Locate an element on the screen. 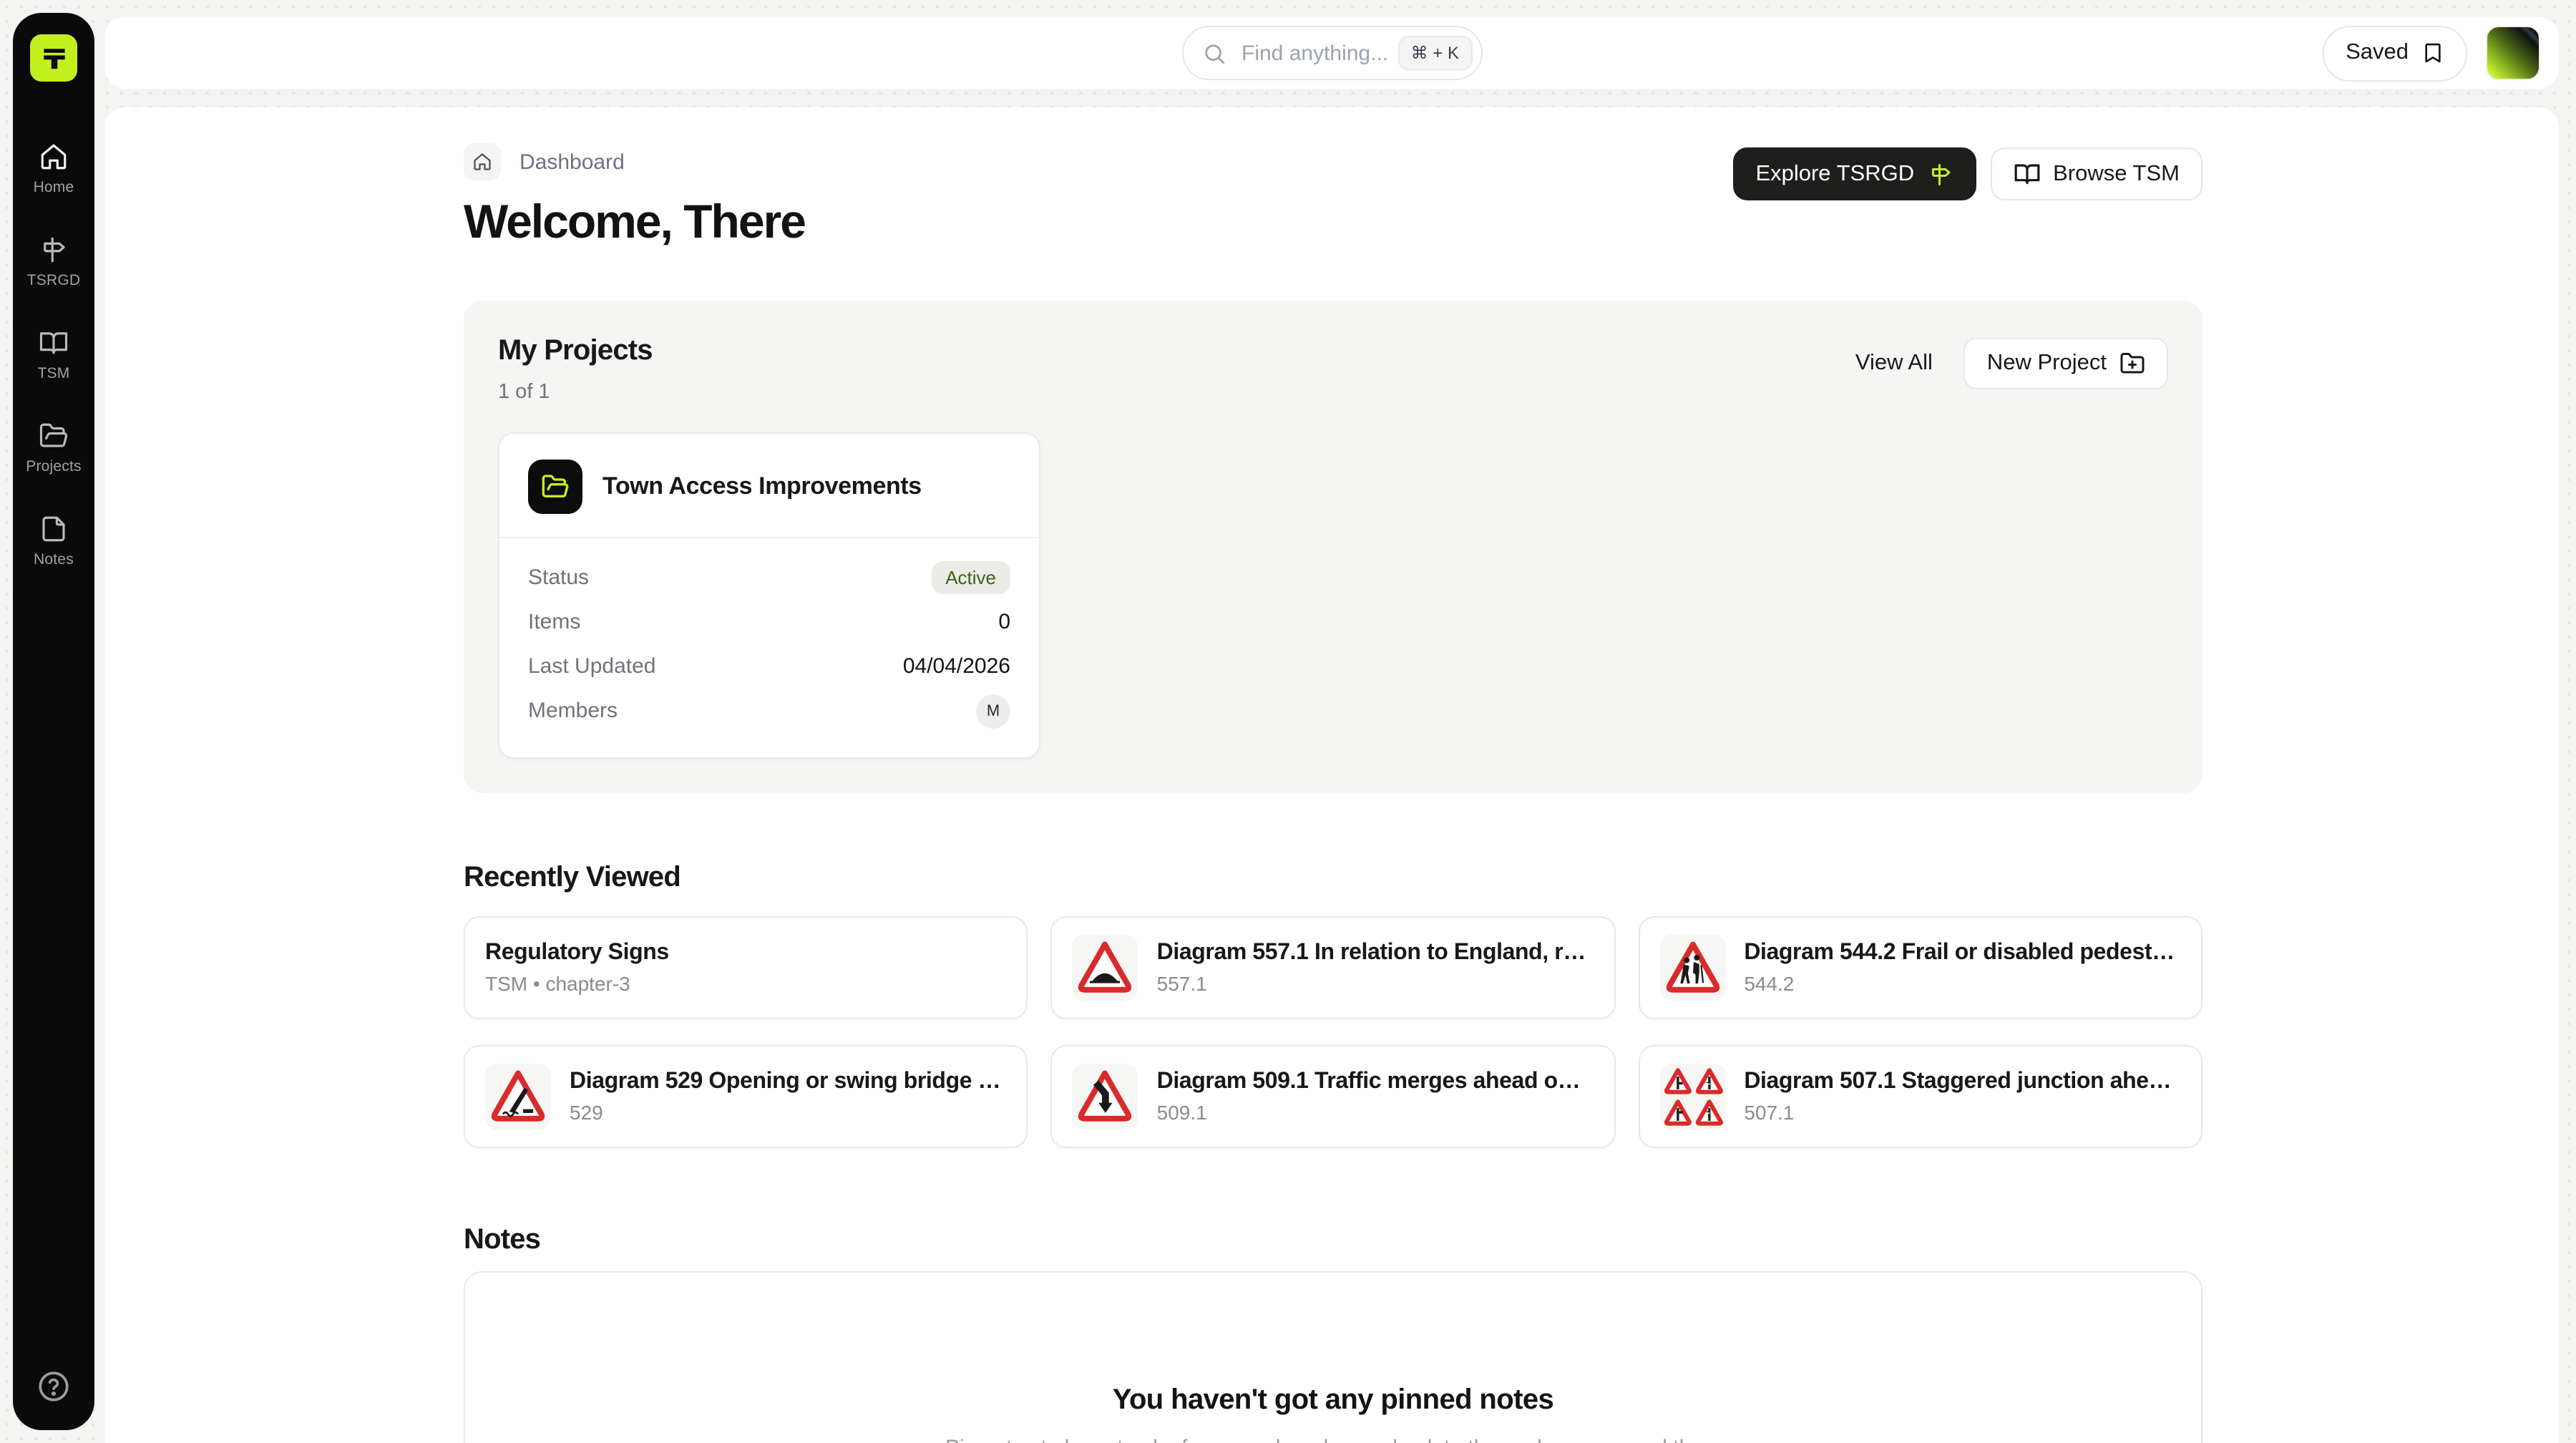 This screenshot has height=1443, width=2576. project-items-row: Items 0 is located at coordinates (769, 622).